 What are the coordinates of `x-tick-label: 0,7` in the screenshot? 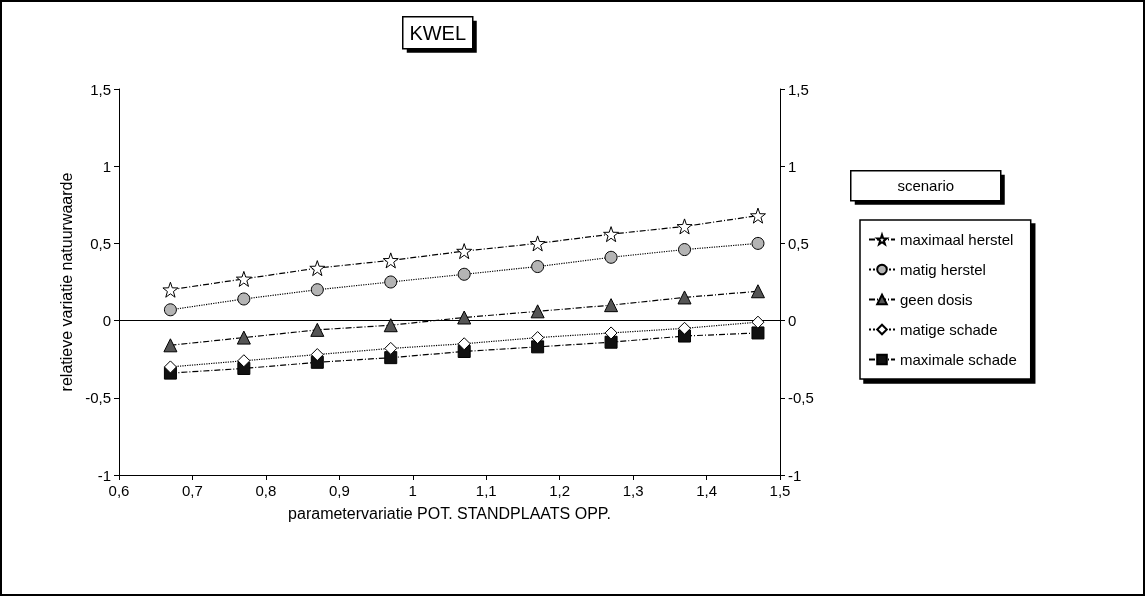 It's located at (192, 490).